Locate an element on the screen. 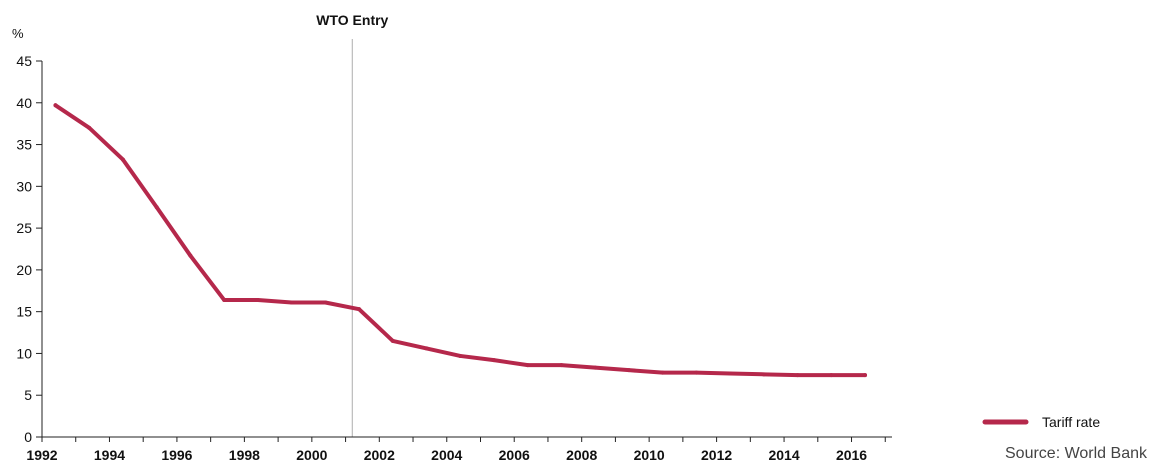 This screenshot has width=1149, height=469. x-tick-label: 2000 is located at coordinates (311, 455).